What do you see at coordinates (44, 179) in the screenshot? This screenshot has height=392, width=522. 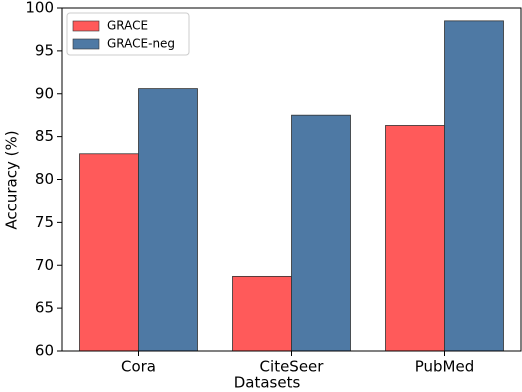 I see `y-tick-label: 80` at bounding box center [44, 179].